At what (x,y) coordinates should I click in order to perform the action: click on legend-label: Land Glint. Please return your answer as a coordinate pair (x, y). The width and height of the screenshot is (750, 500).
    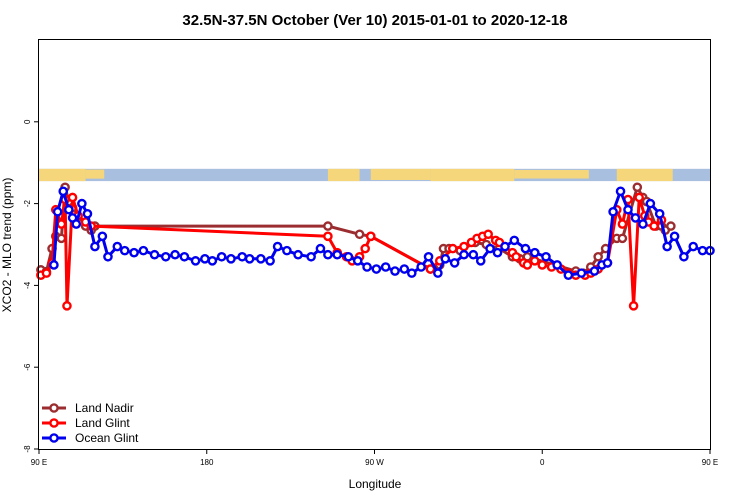
    Looking at the image, I should click on (102, 423).